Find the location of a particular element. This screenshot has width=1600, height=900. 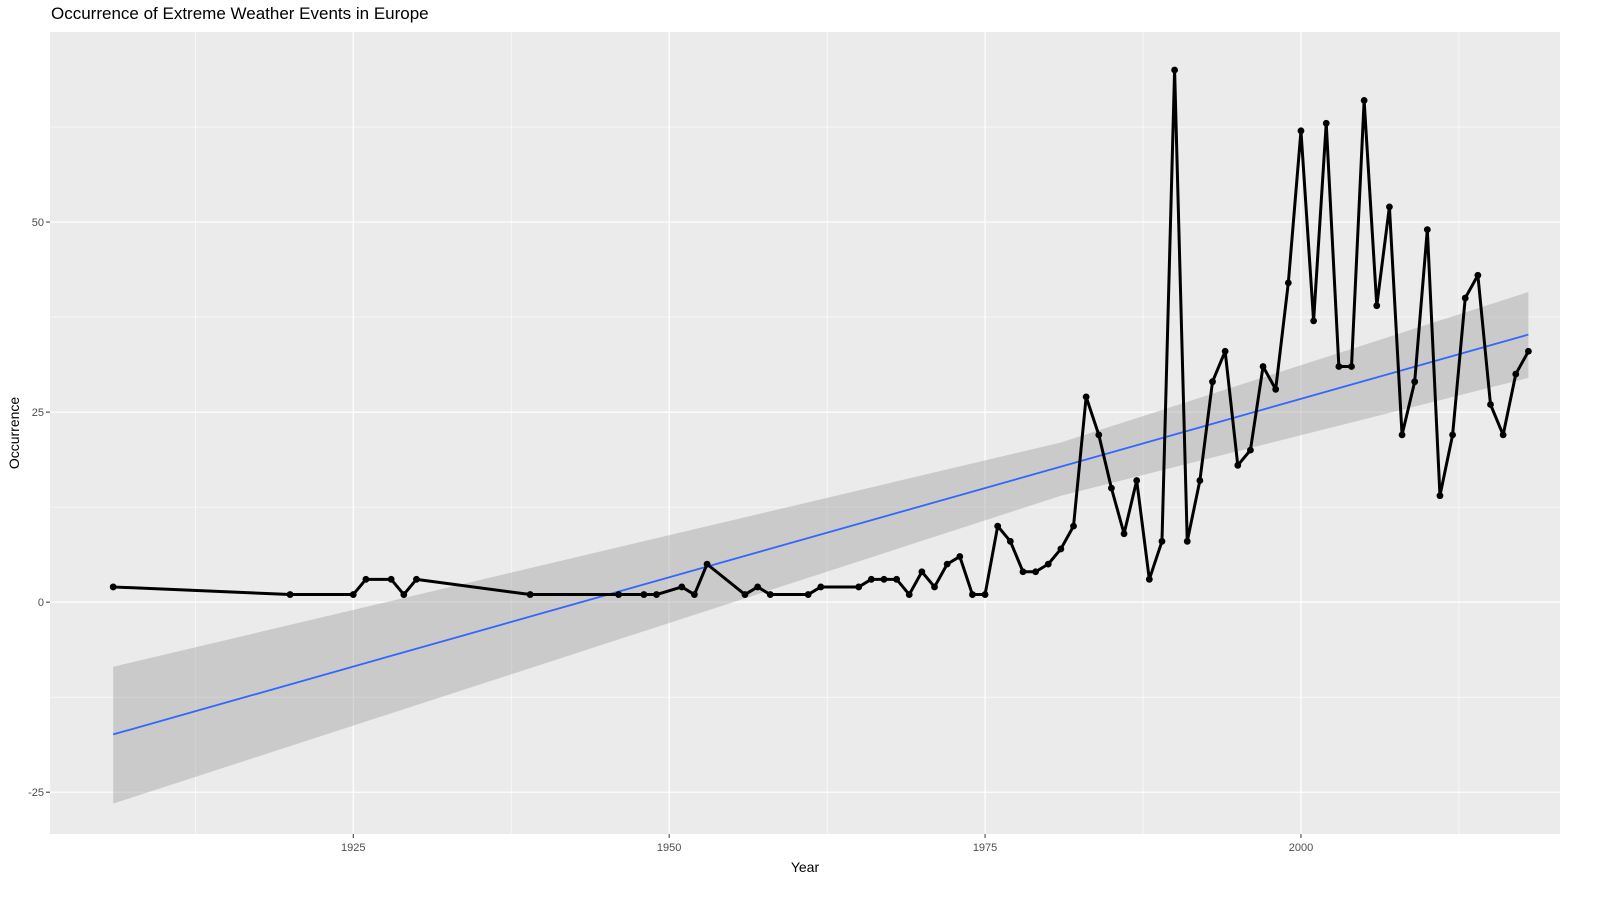

y-axis-title: Occurrence is located at coordinates (14, 433).